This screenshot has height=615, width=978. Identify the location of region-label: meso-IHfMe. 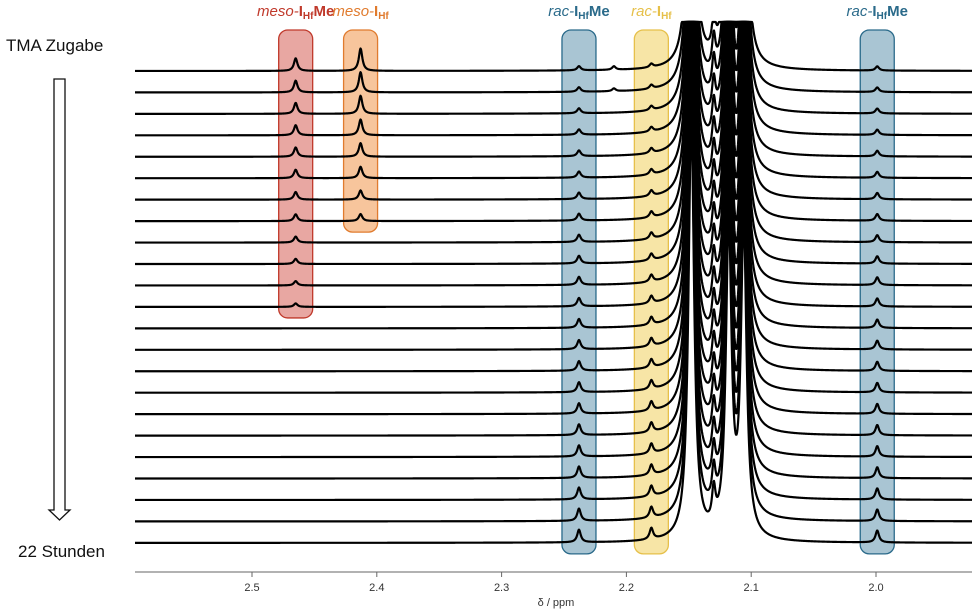
(295, 12).